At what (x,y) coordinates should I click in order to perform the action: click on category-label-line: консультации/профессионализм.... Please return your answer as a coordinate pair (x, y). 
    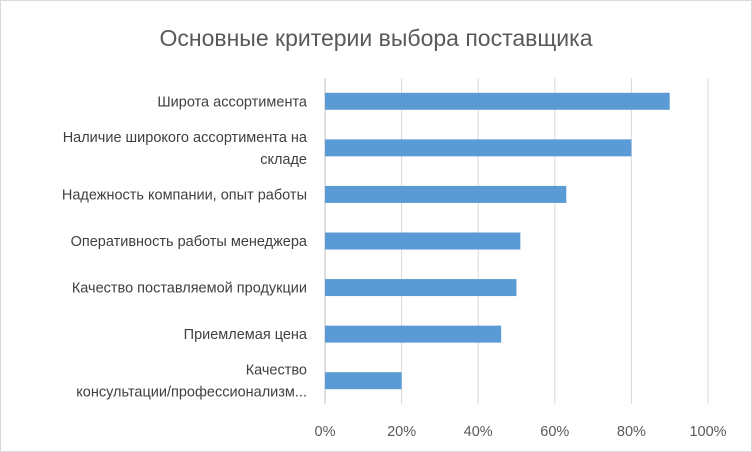
    Looking at the image, I should click on (191, 393).